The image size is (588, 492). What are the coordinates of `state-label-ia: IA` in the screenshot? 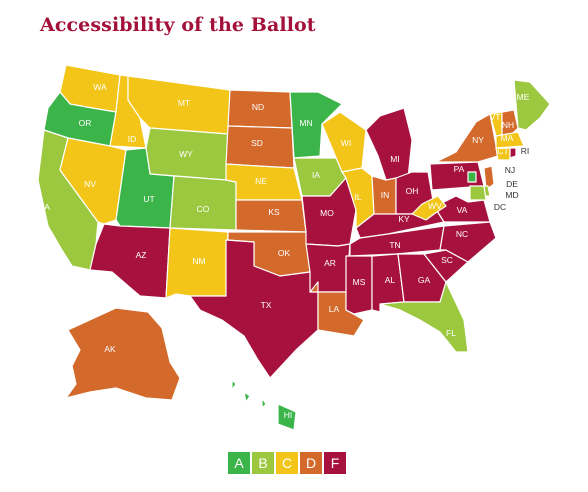 It's located at (316, 175).